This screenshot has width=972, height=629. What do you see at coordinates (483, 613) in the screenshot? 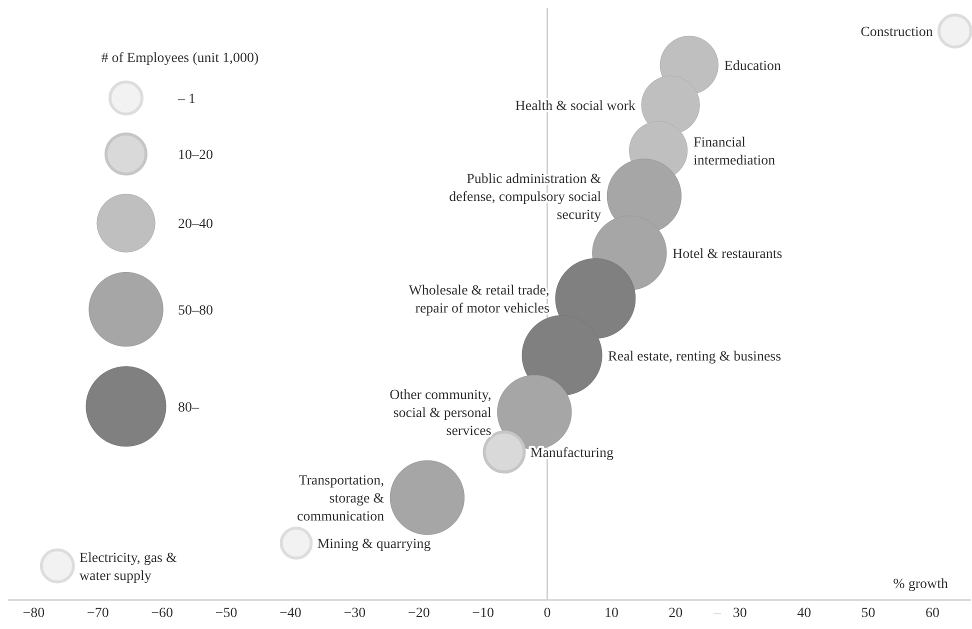
I see `x-tick-label: −10` at bounding box center [483, 613].